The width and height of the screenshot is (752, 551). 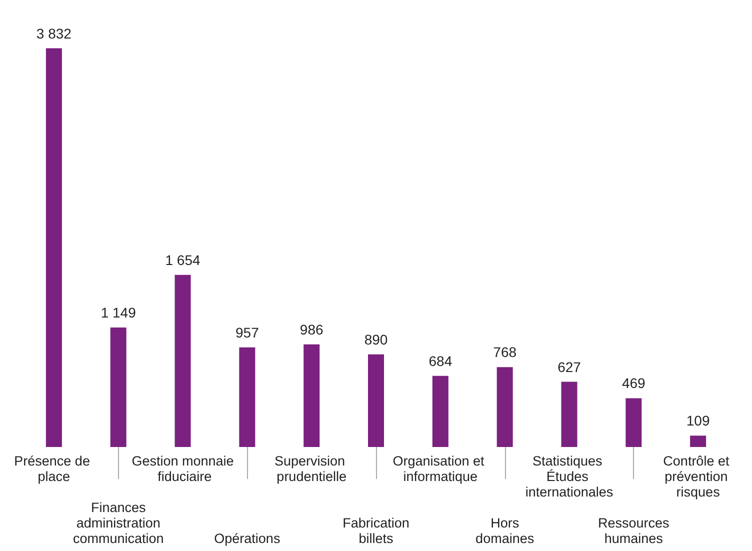 I want to click on x-tick-label: Ressources humaines, so click(x=634, y=530).